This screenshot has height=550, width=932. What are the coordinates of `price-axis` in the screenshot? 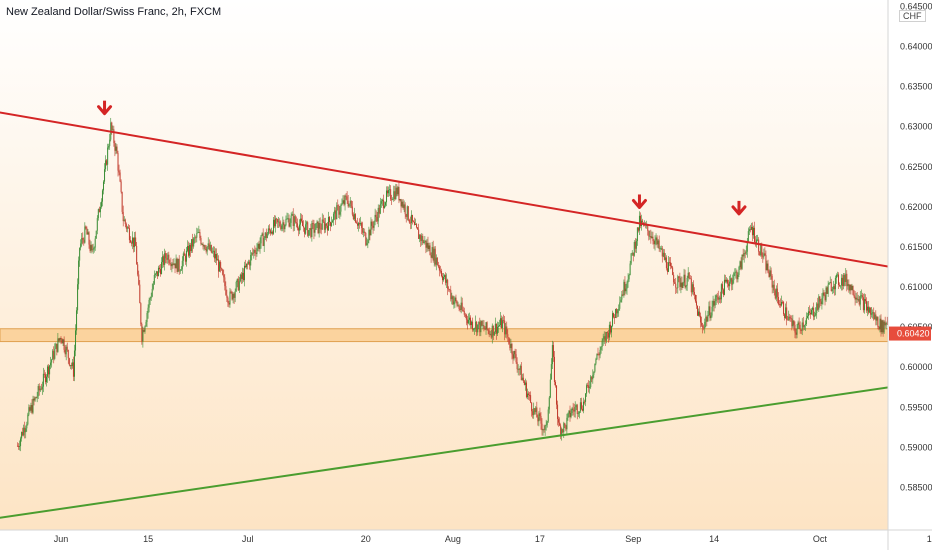 It's located at (910, 275).